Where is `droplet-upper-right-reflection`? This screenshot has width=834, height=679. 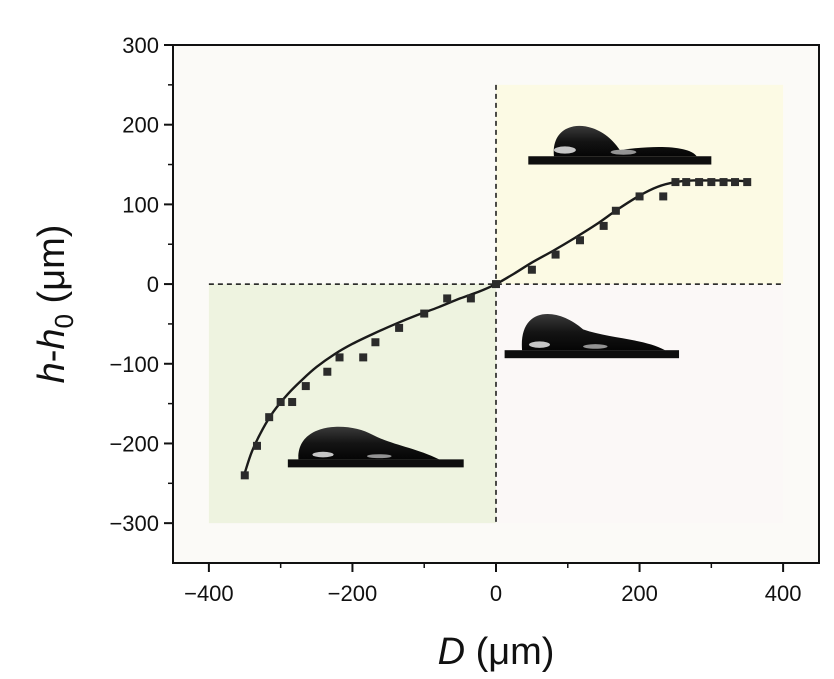 droplet-upper-right-reflection is located at coordinates (623, 152).